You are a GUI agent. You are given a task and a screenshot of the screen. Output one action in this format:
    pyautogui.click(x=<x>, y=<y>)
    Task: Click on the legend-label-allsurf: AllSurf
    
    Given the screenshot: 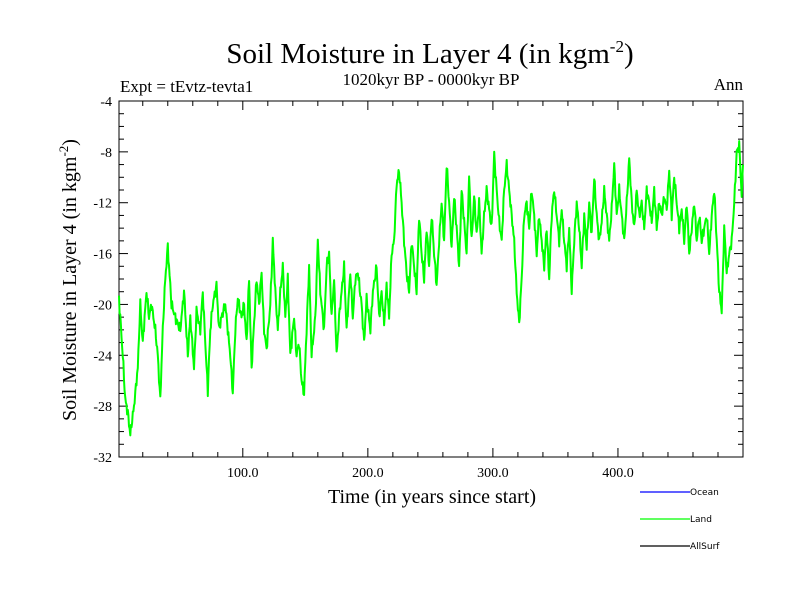 What is the action you would take?
    pyautogui.click(x=705, y=547)
    